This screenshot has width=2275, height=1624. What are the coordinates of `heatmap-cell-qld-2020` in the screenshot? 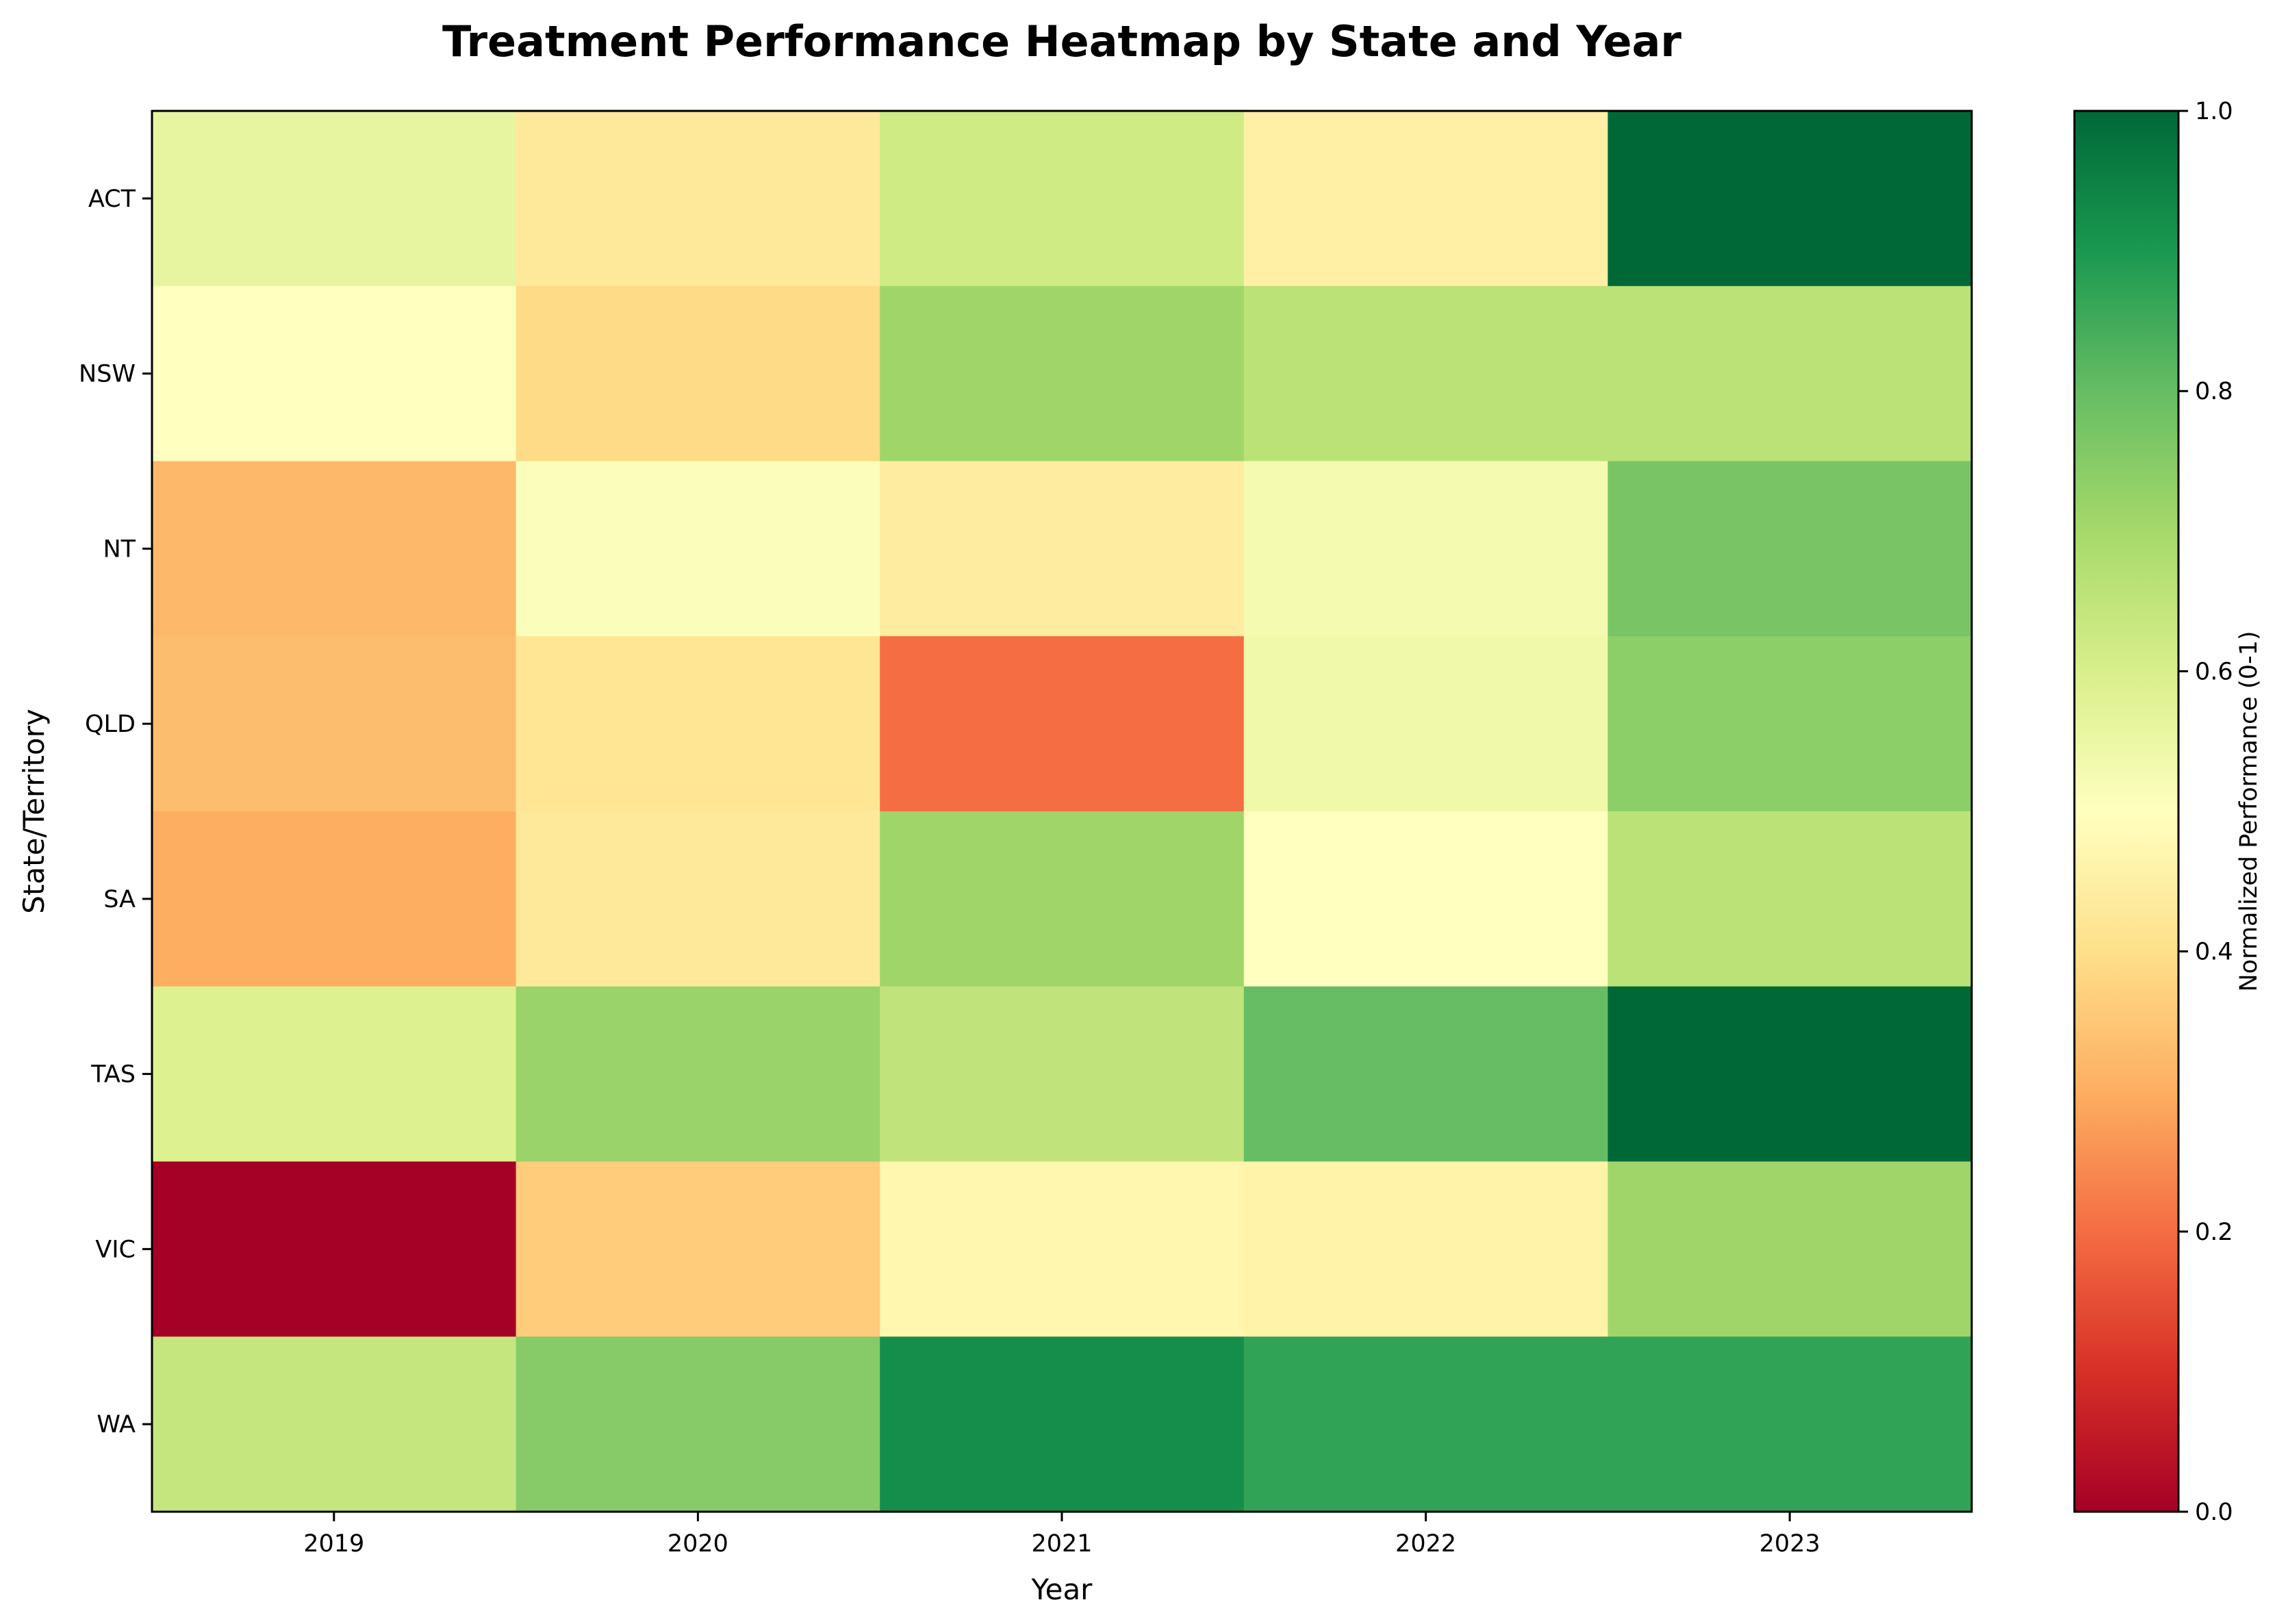 It's located at (698, 724).